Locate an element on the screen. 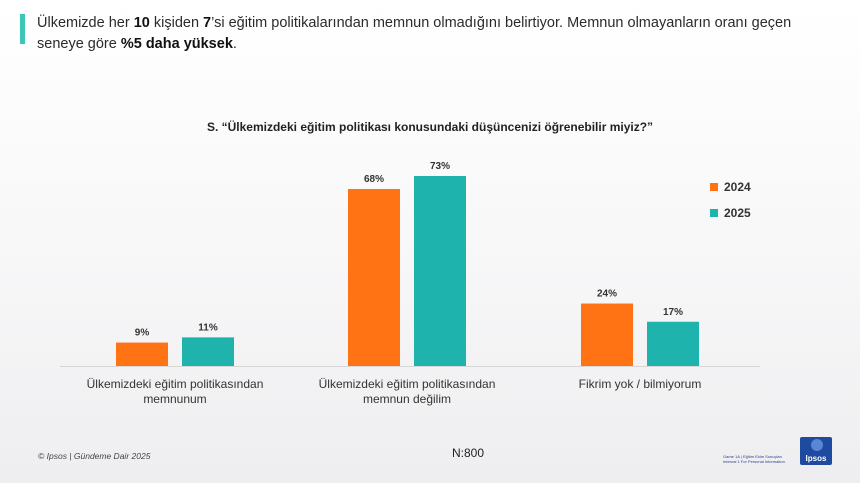  data-label-2024-0: 9% is located at coordinates (142, 333).